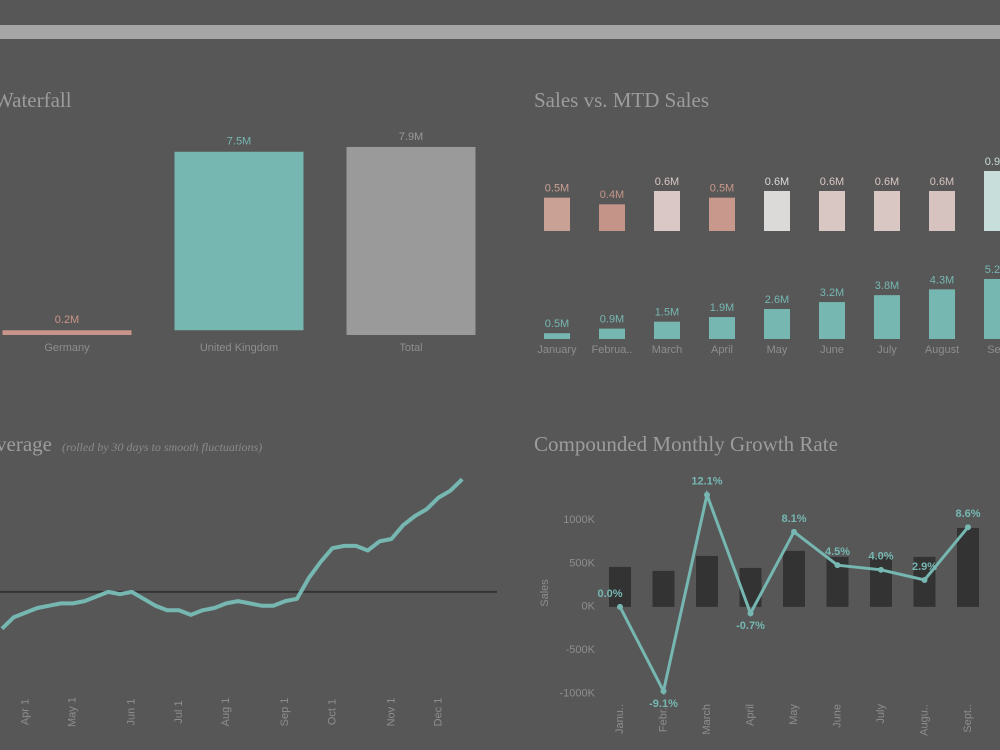 The height and width of the screenshot is (750, 1000). What do you see at coordinates (722, 350) in the screenshot?
I see `category-label: April` at bounding box center [722, 350].